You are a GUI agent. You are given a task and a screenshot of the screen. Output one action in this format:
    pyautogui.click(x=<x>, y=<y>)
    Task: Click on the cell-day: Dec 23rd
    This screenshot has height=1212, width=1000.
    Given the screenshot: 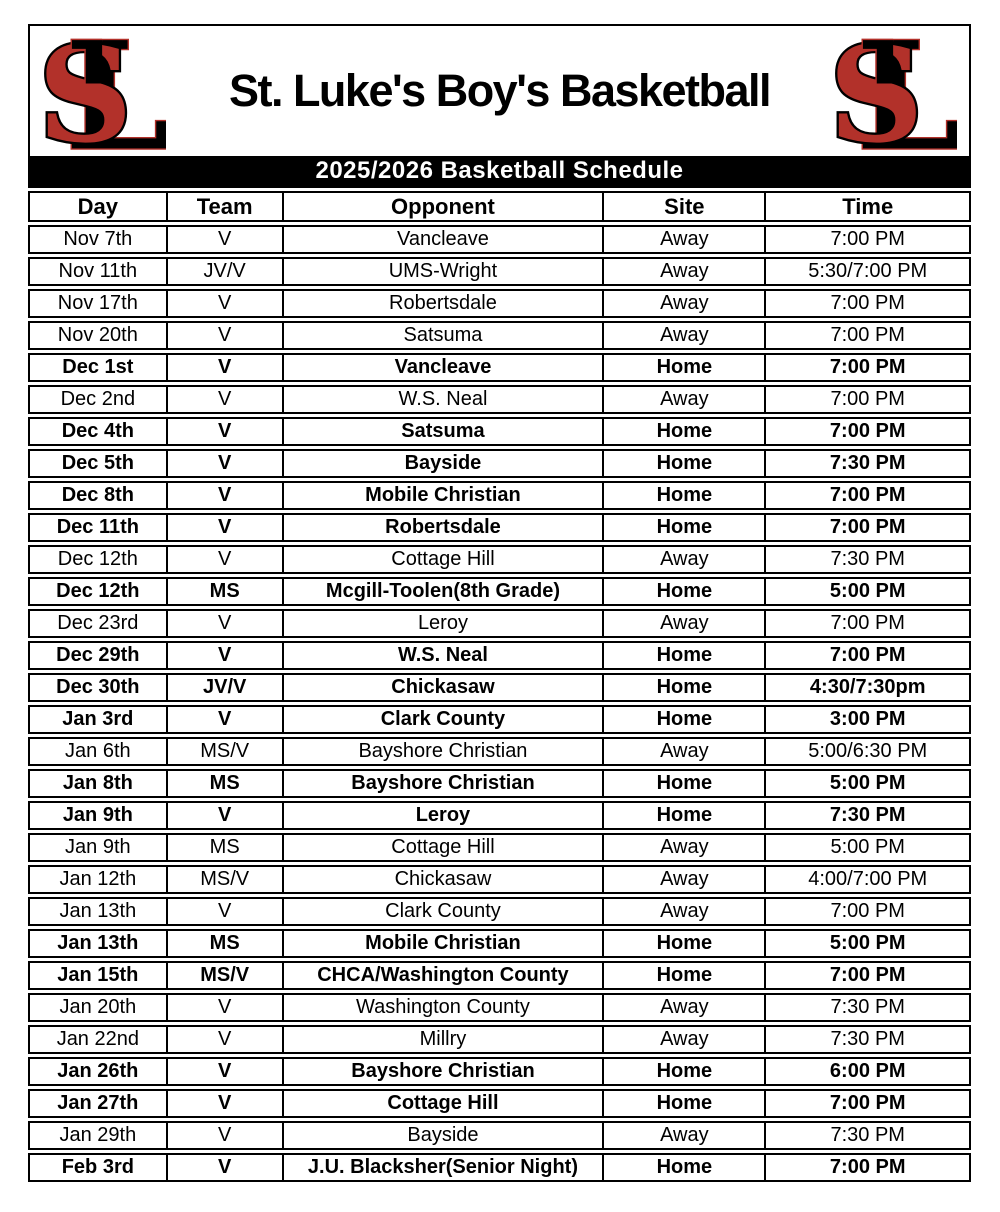 What is the action you would take?
    pyautogui.click(x=97, y=623)
    